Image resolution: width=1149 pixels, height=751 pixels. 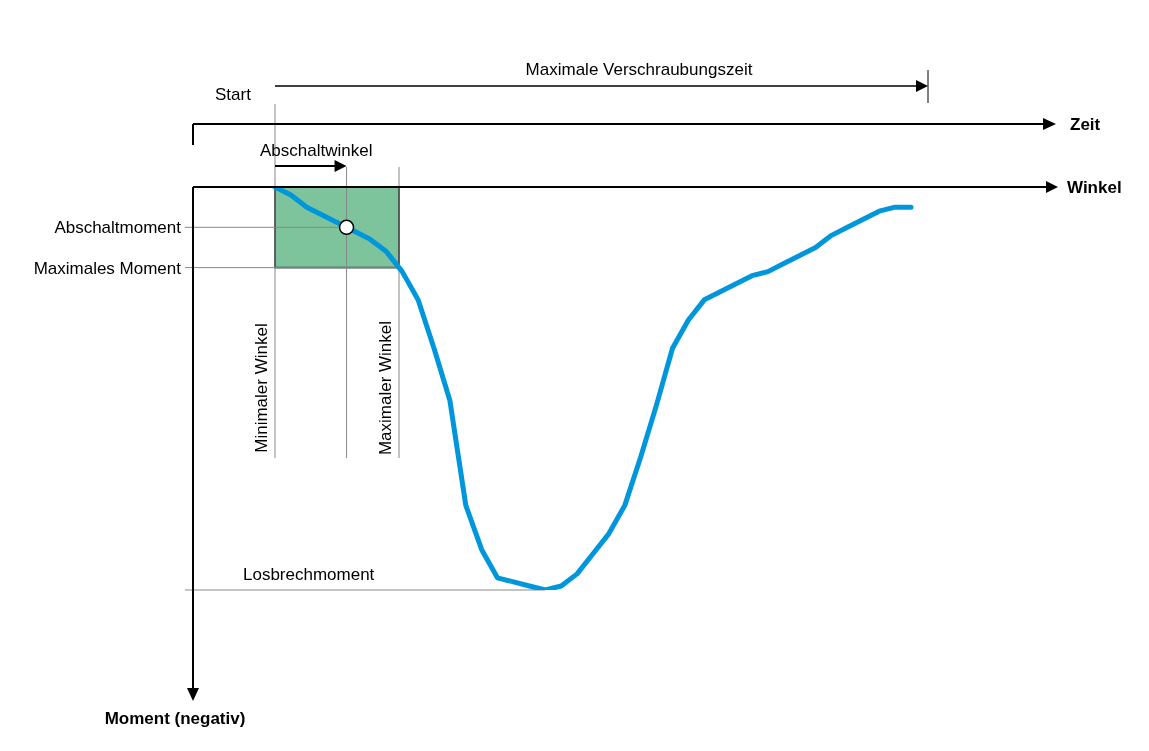 What do you see at coordinates (107, 268) in the screenshot?
I see `ref-line-label: Maximales Moment` at bounding box center [107, 268].